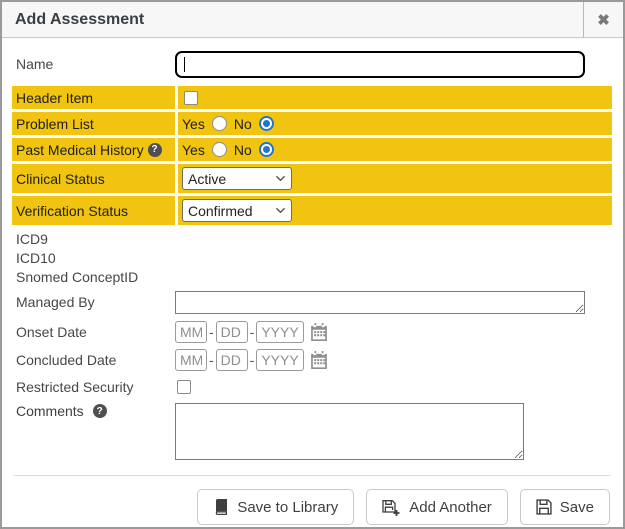 The width and height of the screenshot is (625, 529). I want to click on close-button: ✖, so click(603, 19).